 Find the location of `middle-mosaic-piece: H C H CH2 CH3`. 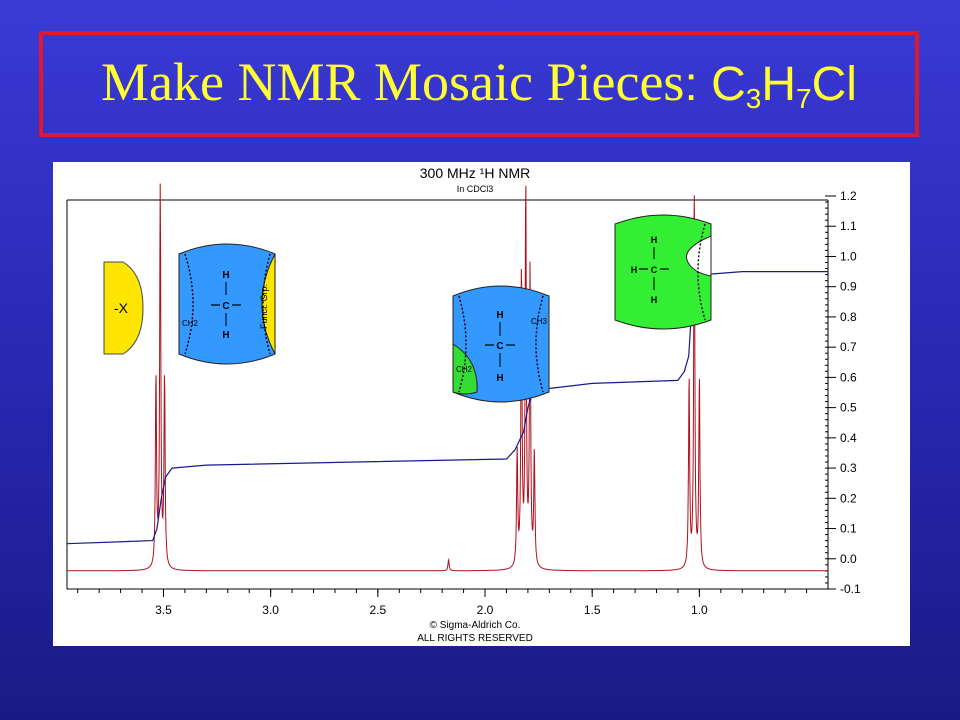

middle-mosaic-piece: H C H CH2 CH3 is located at coordinates (501, 344).